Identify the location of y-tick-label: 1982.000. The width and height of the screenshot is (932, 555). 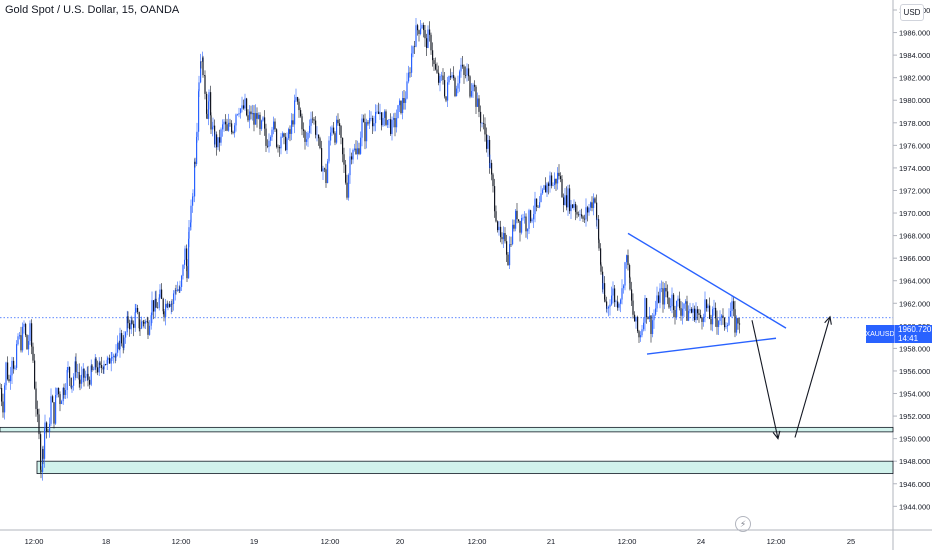
(914, 78).